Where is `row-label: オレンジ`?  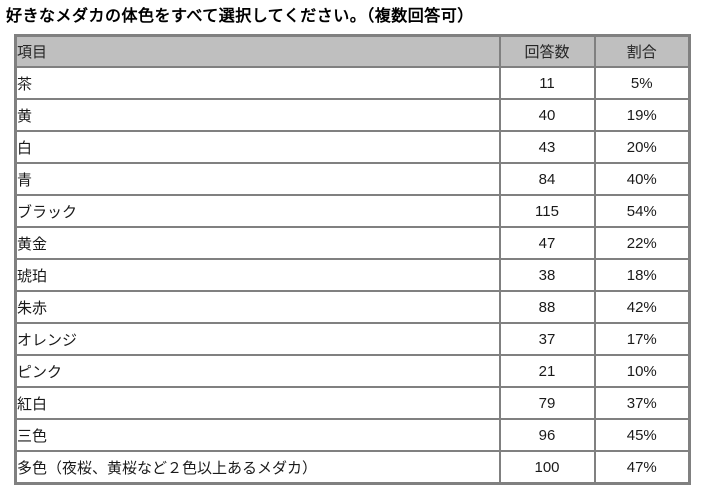 row-label: オレンジ is located at coordinates (257, 339).